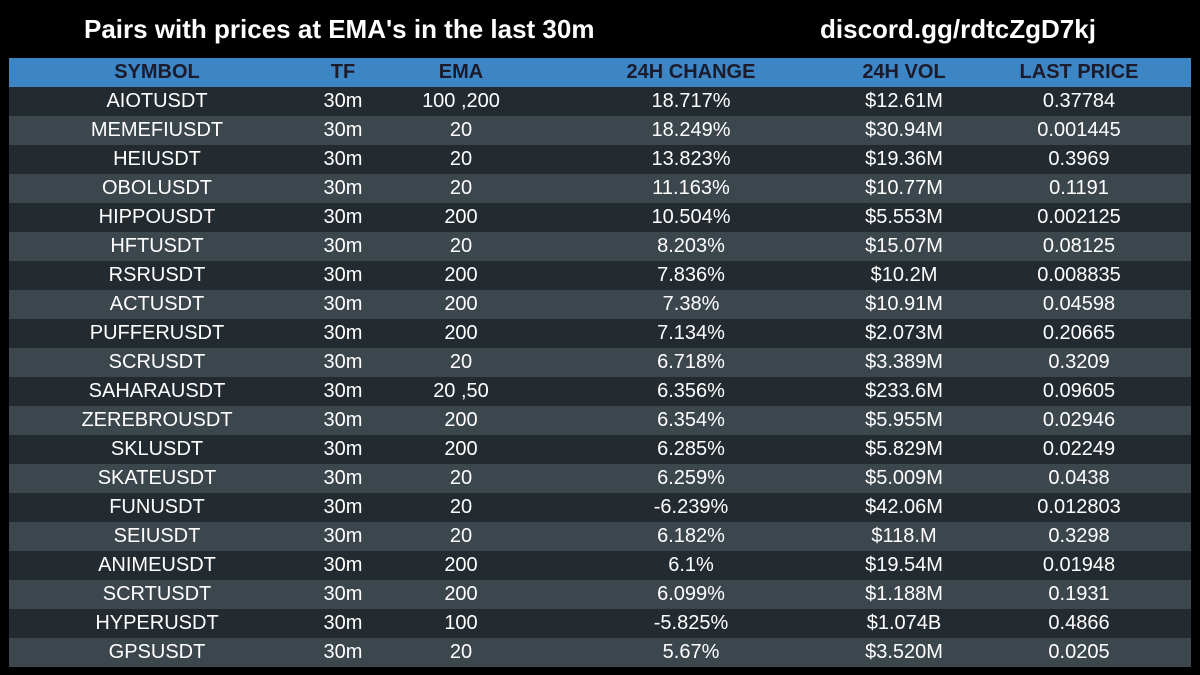 The height and width of the screenshot is (675, 1200). I want to click on cell-24h-change: -5.825%, so click(691, 623).